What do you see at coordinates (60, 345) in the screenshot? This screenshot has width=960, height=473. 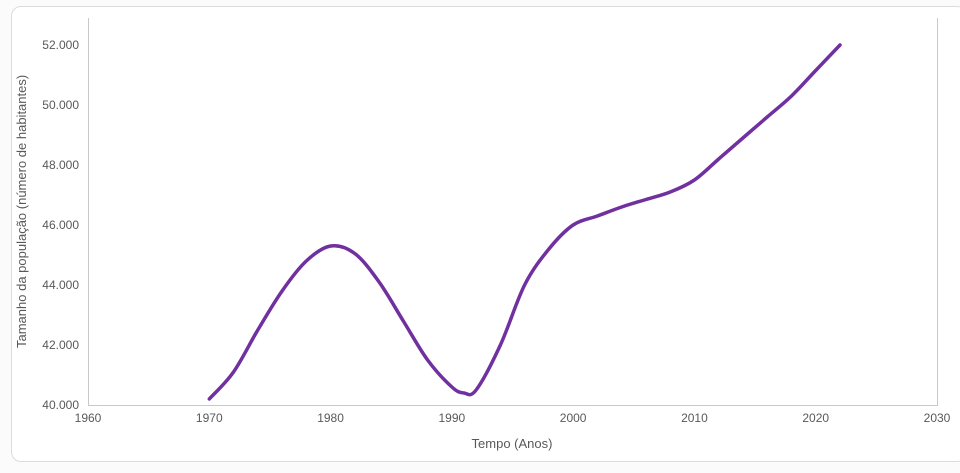 I see `y-tick-label: 42.000` at bounding box center [60, 345].